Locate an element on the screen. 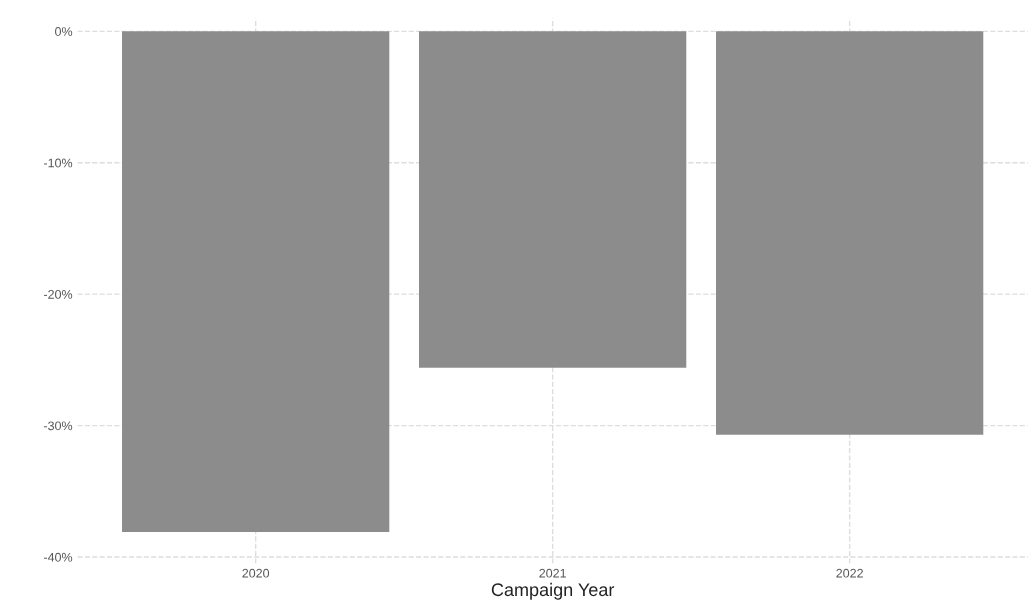 The width and height of the screenshot is (1033, 606). y-tick-label: 0% is located at coordinates (64, 31).